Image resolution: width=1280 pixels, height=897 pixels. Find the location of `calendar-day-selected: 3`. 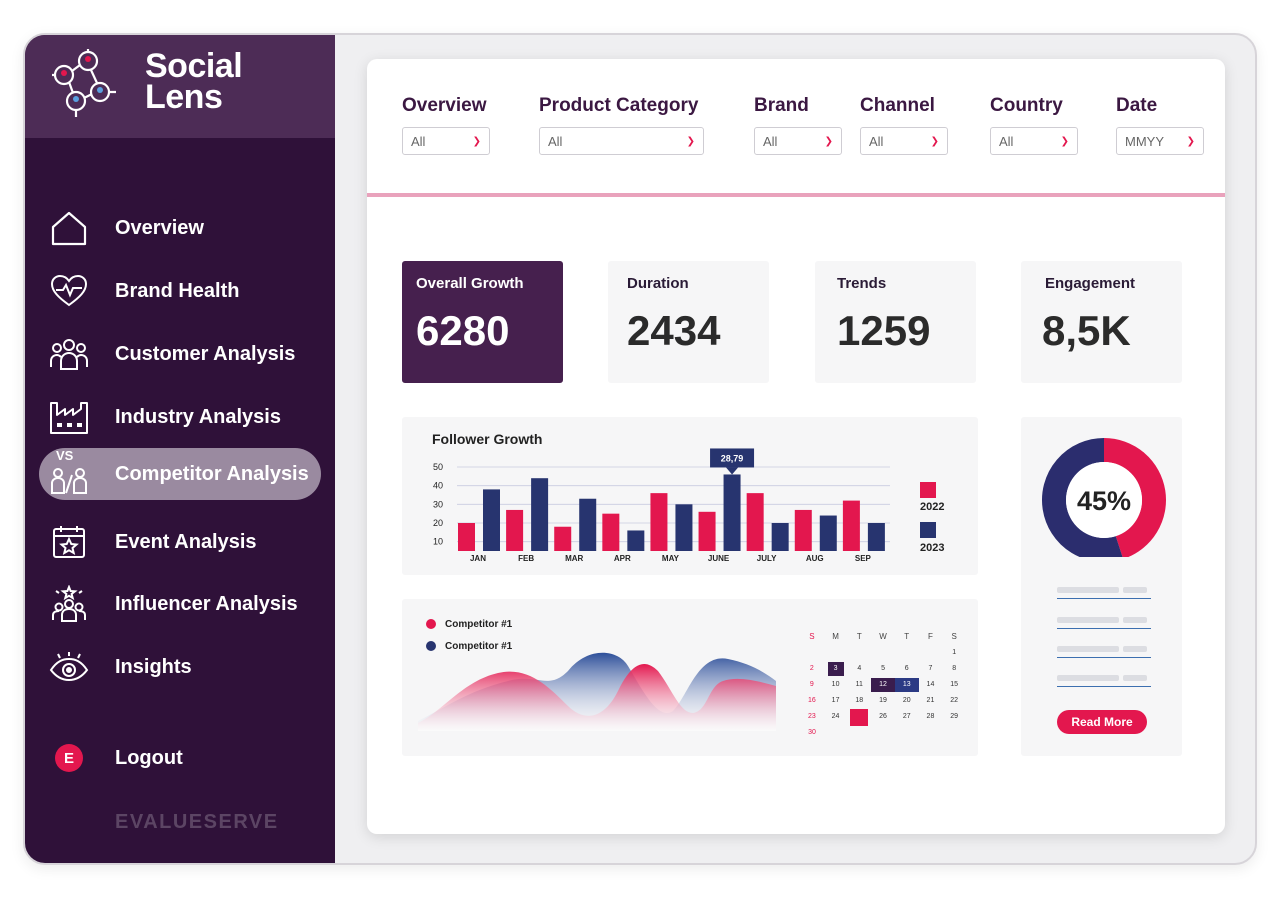

calendar-day-selected: 3 is located at coordinates (835, 669).